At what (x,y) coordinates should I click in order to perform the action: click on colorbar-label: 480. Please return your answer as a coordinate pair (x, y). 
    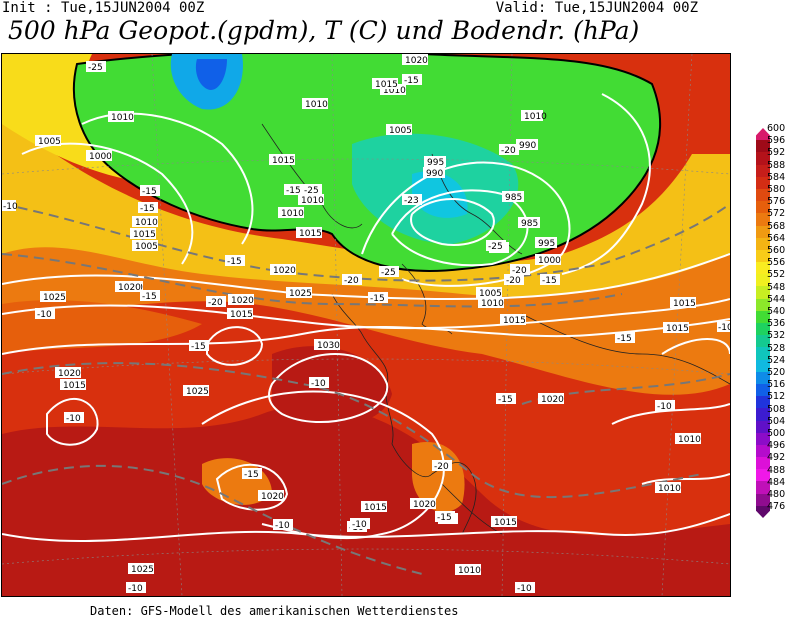
    Looking at the image, I should click on (776, 494).